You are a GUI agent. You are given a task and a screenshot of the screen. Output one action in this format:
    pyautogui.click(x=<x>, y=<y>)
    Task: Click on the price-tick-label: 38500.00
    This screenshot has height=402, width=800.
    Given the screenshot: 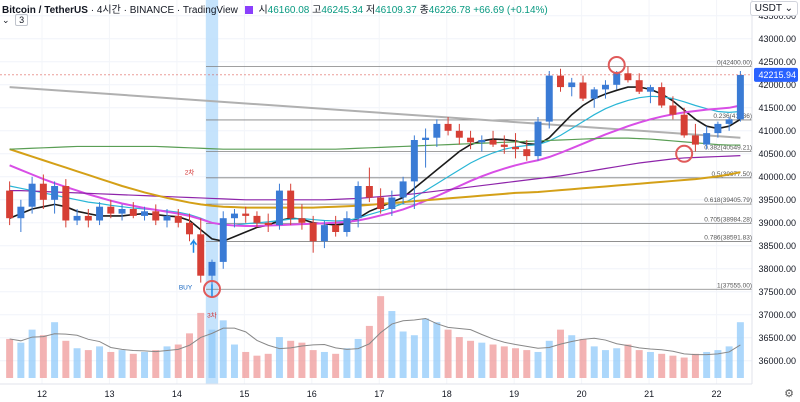 What is the action you would take?
    pyautogui.click(x=777, y=246)
    